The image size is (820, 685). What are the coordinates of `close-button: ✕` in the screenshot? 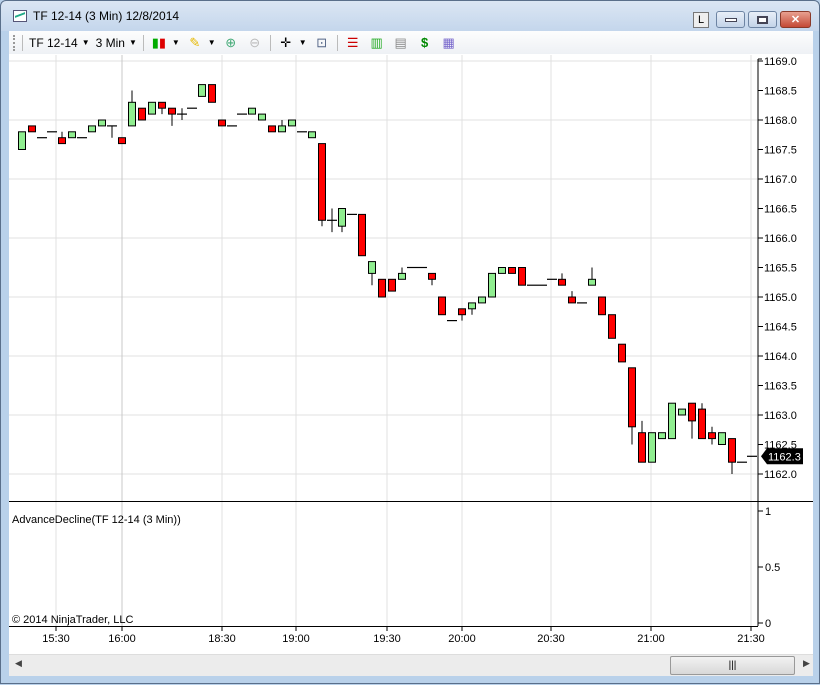 It's located at (795, 19).